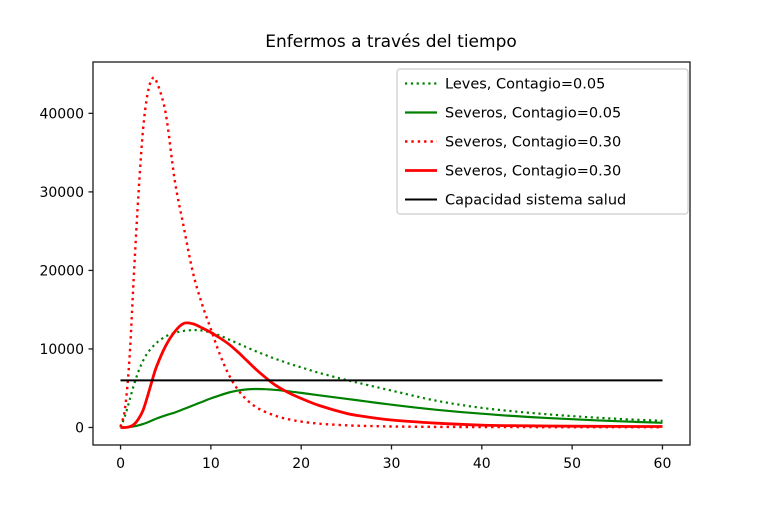  What do you see at coordinates (392, 464) in the screenshot?
I see `x-tick-label: 30` at bounding box center [392, 464].